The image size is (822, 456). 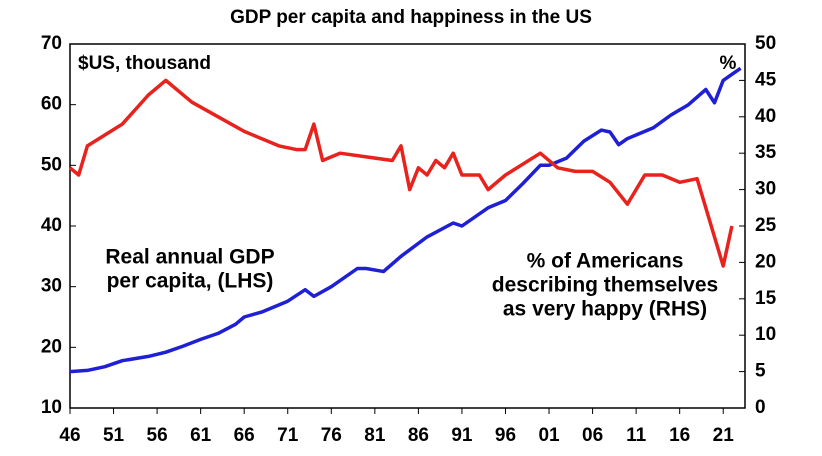 What do you see at coordinates (51, 407) in the screenshot?
I see `y-tick-label: 10` at bounding box center [51, 407].